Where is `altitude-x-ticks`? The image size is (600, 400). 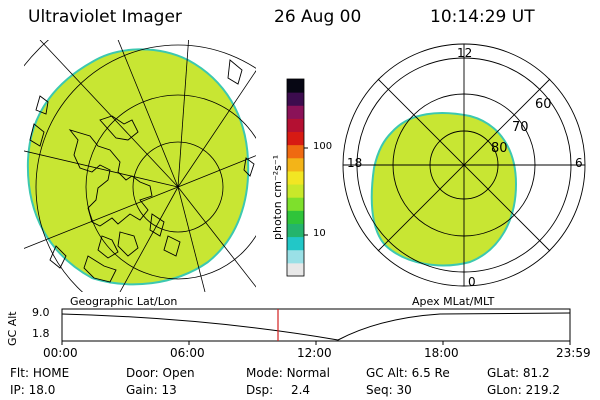
altitude-x-ticks is located at coordinates (316, 343).